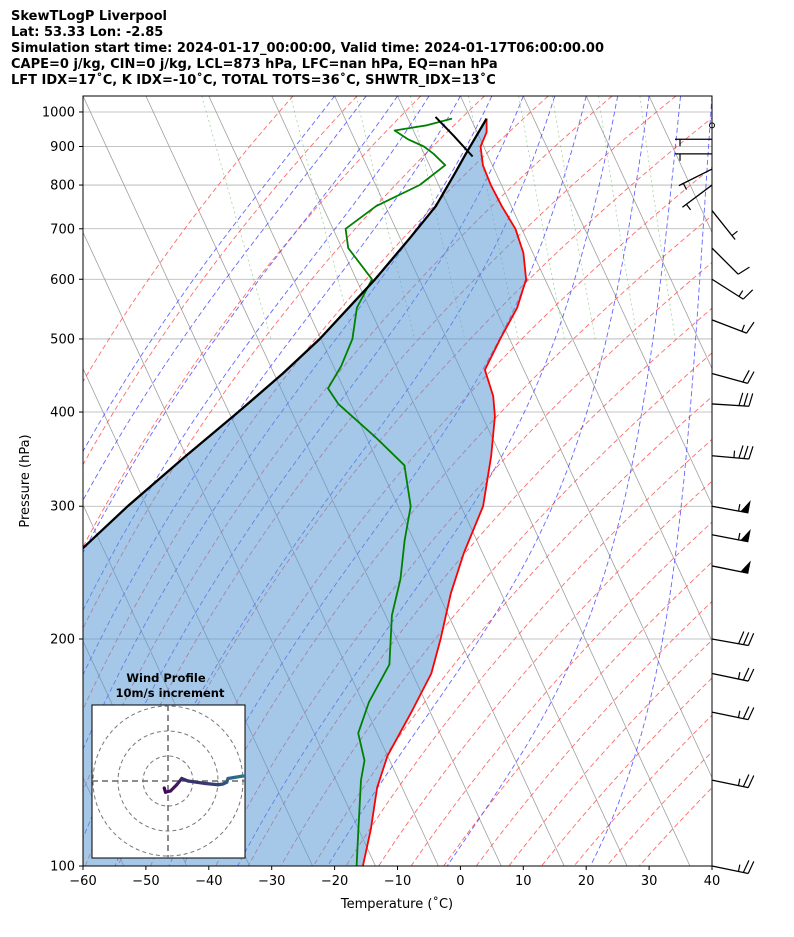 This screenshot has width=794, height=937. I want to click on x-tick-label: 40, so click(712, 881).